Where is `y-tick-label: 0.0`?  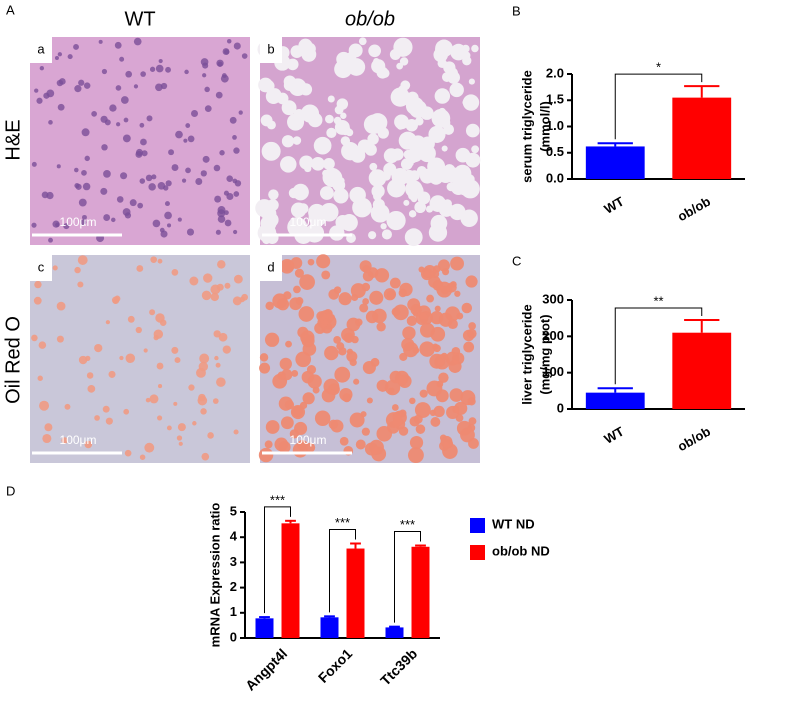
y-tick-label: 0.0 is located at coordinates (555, 177).